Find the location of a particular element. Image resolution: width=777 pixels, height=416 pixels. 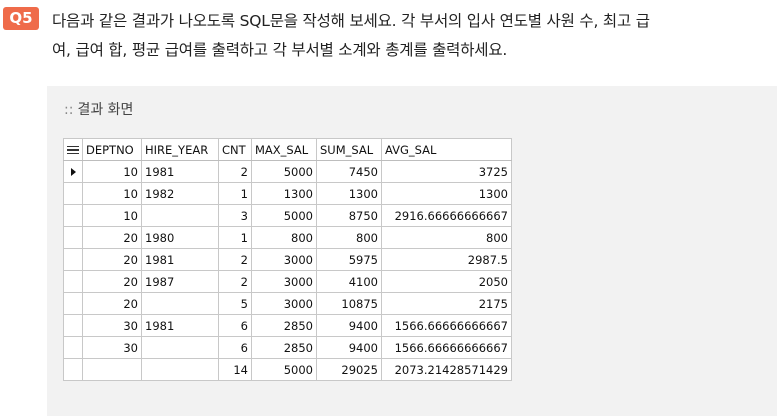

cell-avg-sal: 2050 is located at coordinates (446, 281).